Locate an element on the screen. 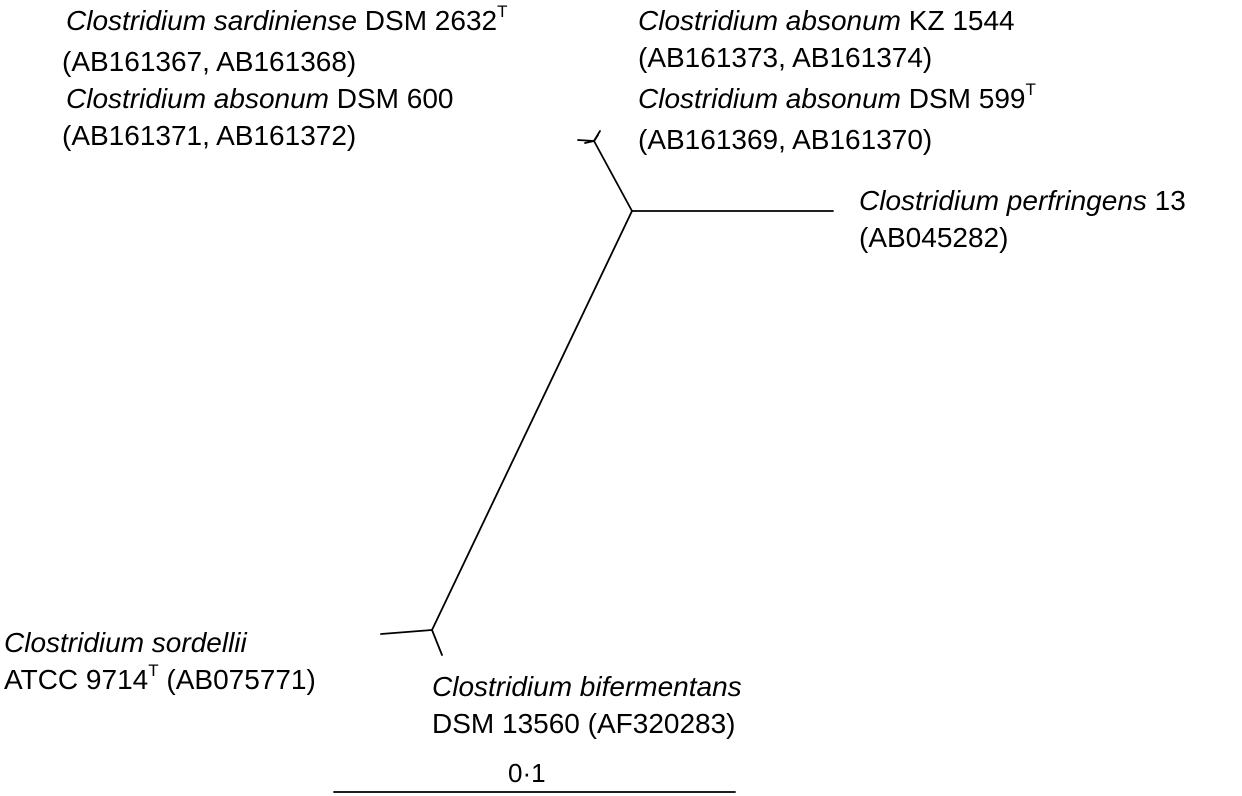  species-name: Clostridium perfringens is located at coordinates (1003, 200).